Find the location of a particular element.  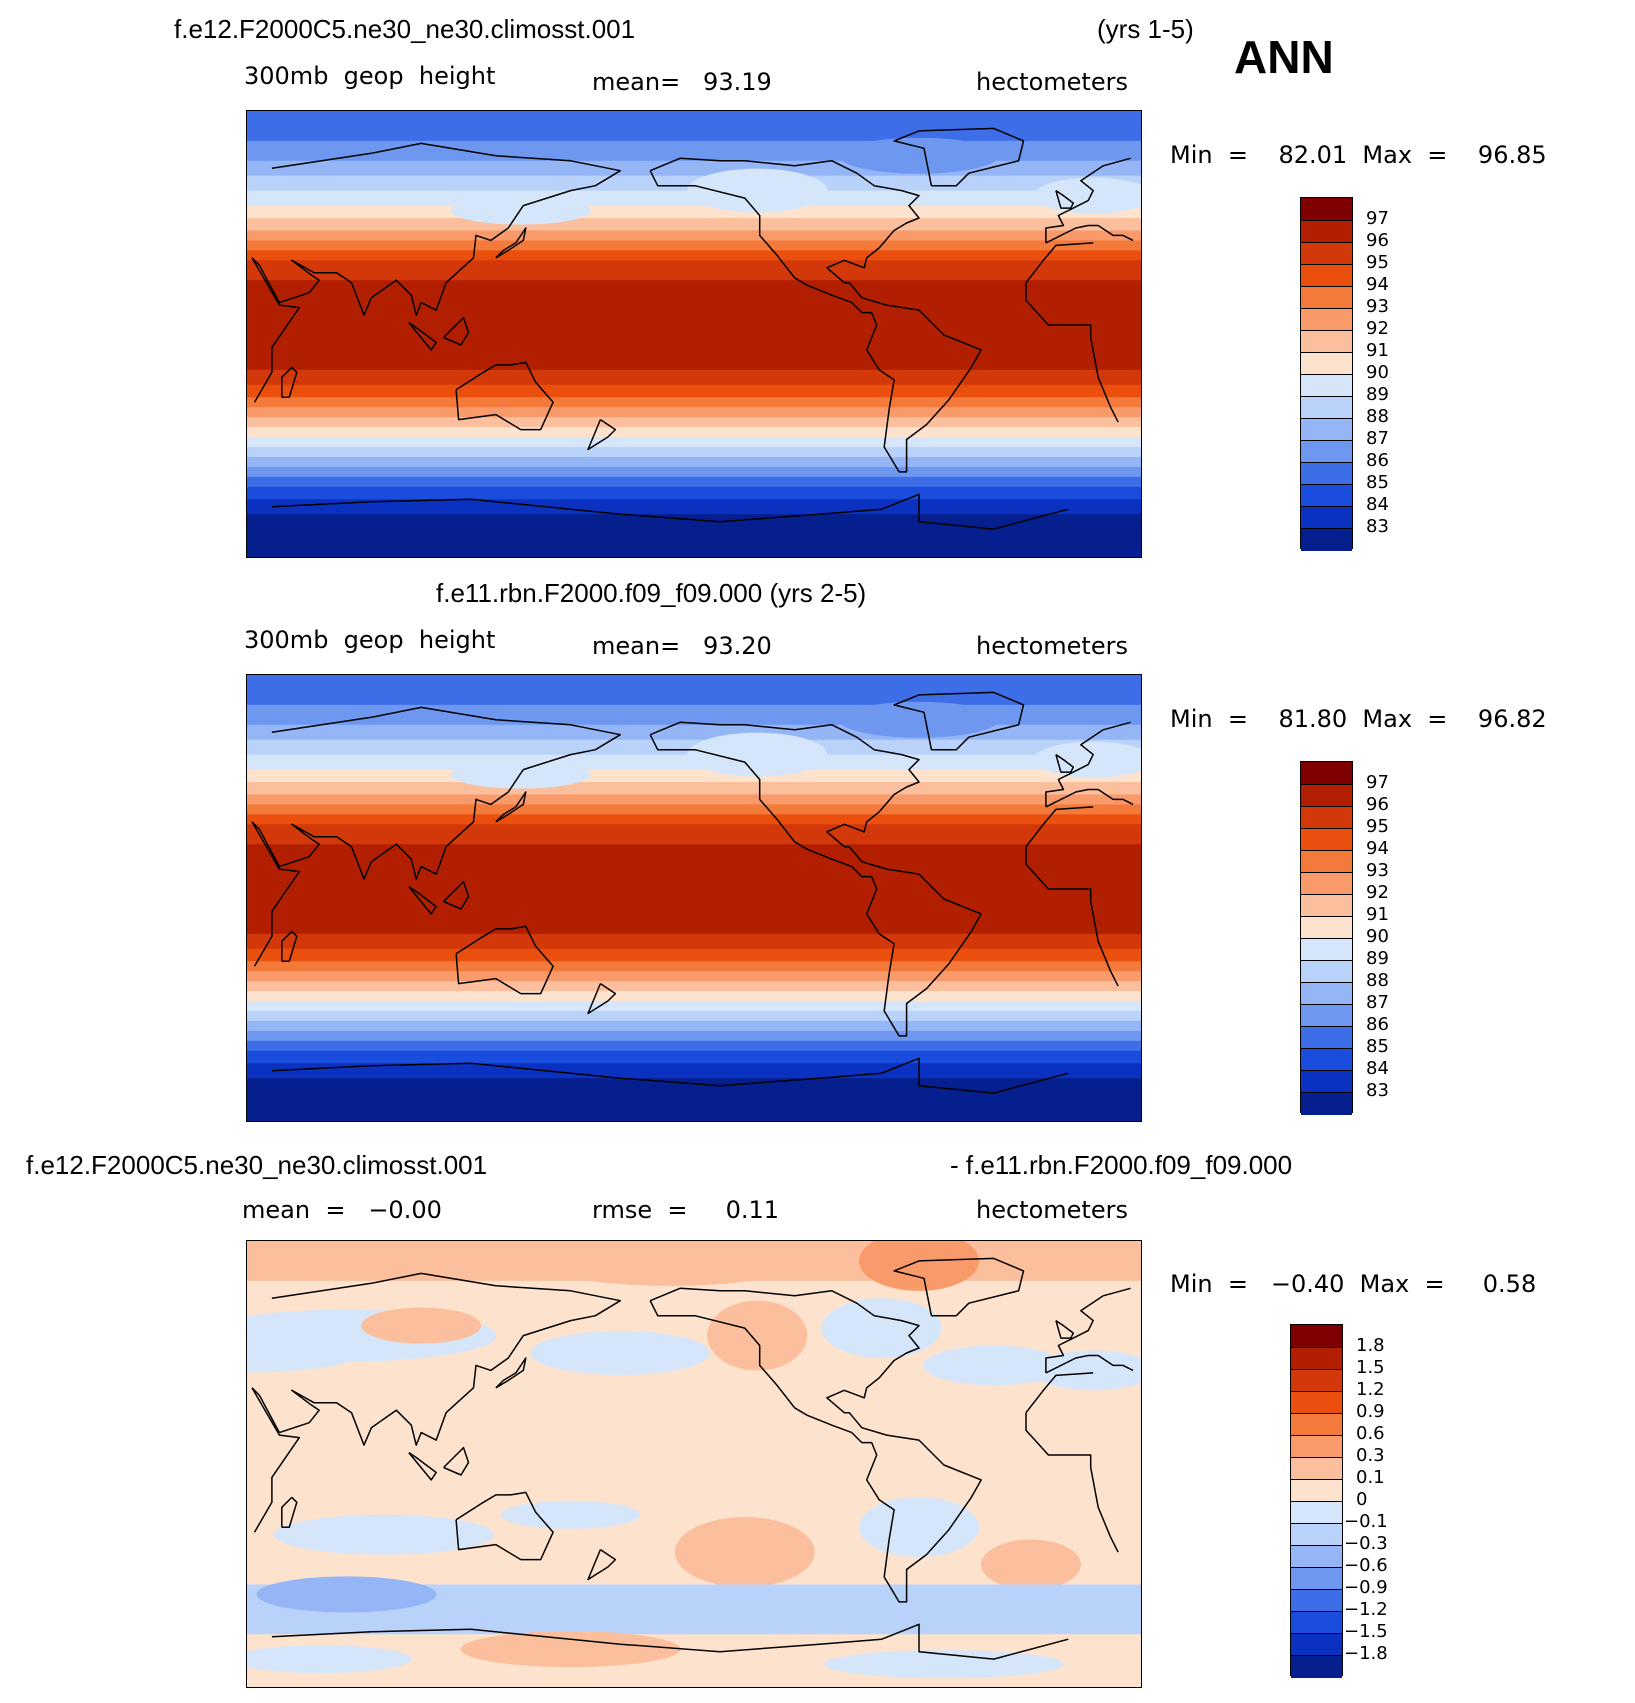

colorbar-label: 0.3 is located at coordinates (1370, 1455).